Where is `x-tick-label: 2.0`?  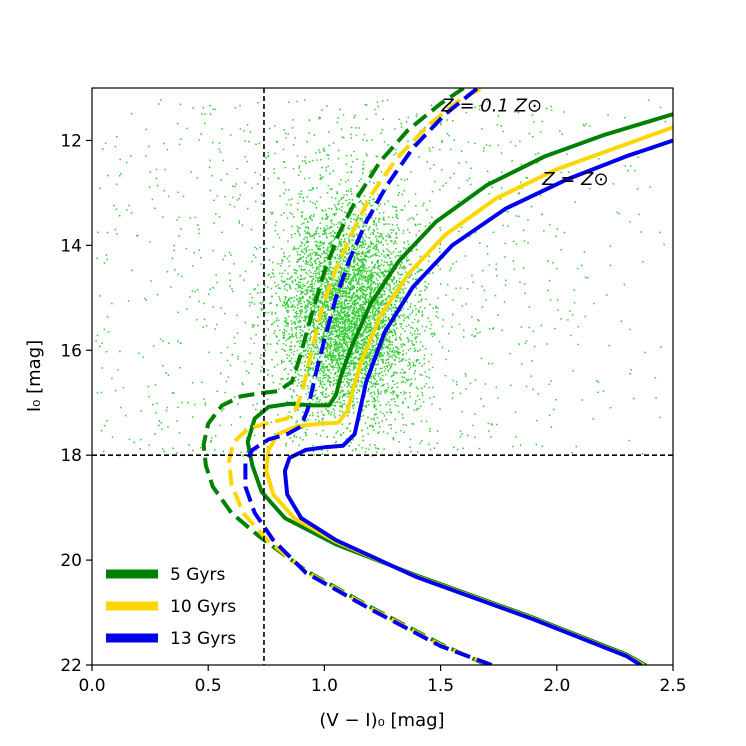 x-tick-label: 2.0 is located at coordinates (556, 686).